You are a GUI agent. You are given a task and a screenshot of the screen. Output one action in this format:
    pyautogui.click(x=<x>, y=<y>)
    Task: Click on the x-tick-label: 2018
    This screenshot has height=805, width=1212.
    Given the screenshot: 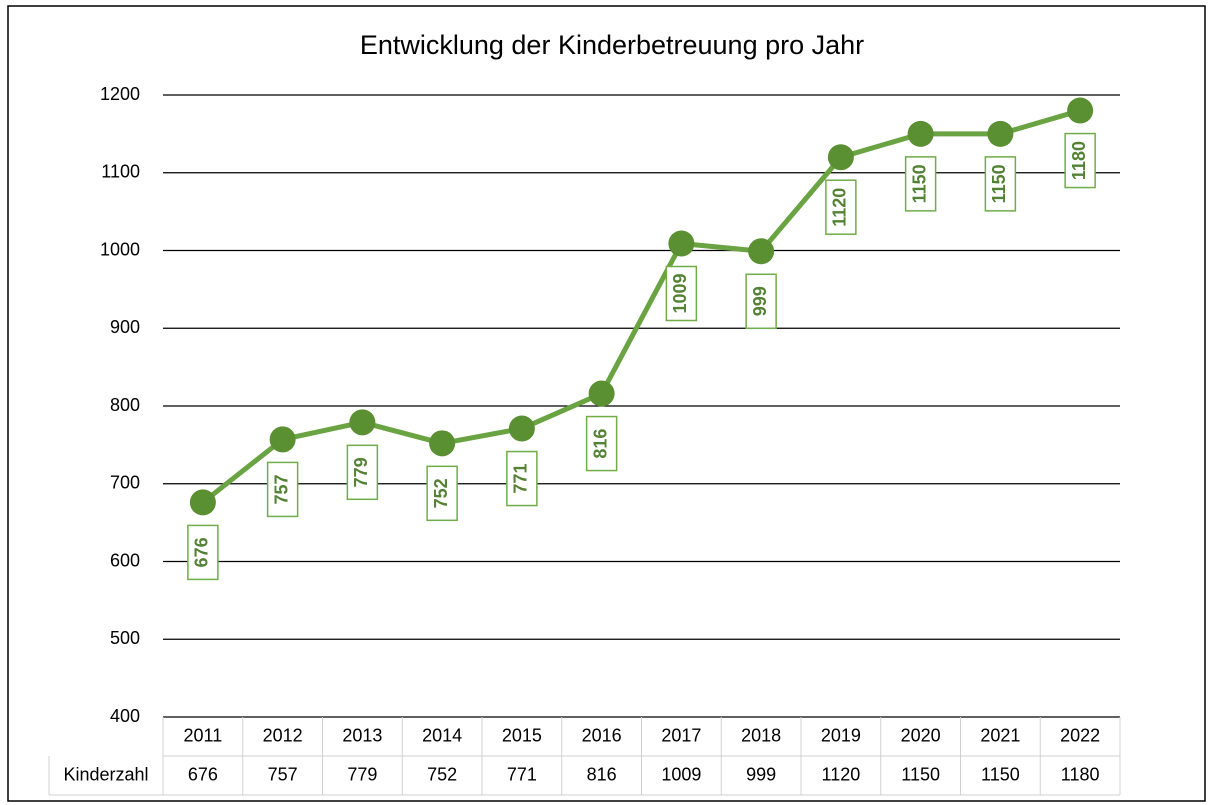 What is the action you would take?
    pyautogui.click(x=761, y=735)
    